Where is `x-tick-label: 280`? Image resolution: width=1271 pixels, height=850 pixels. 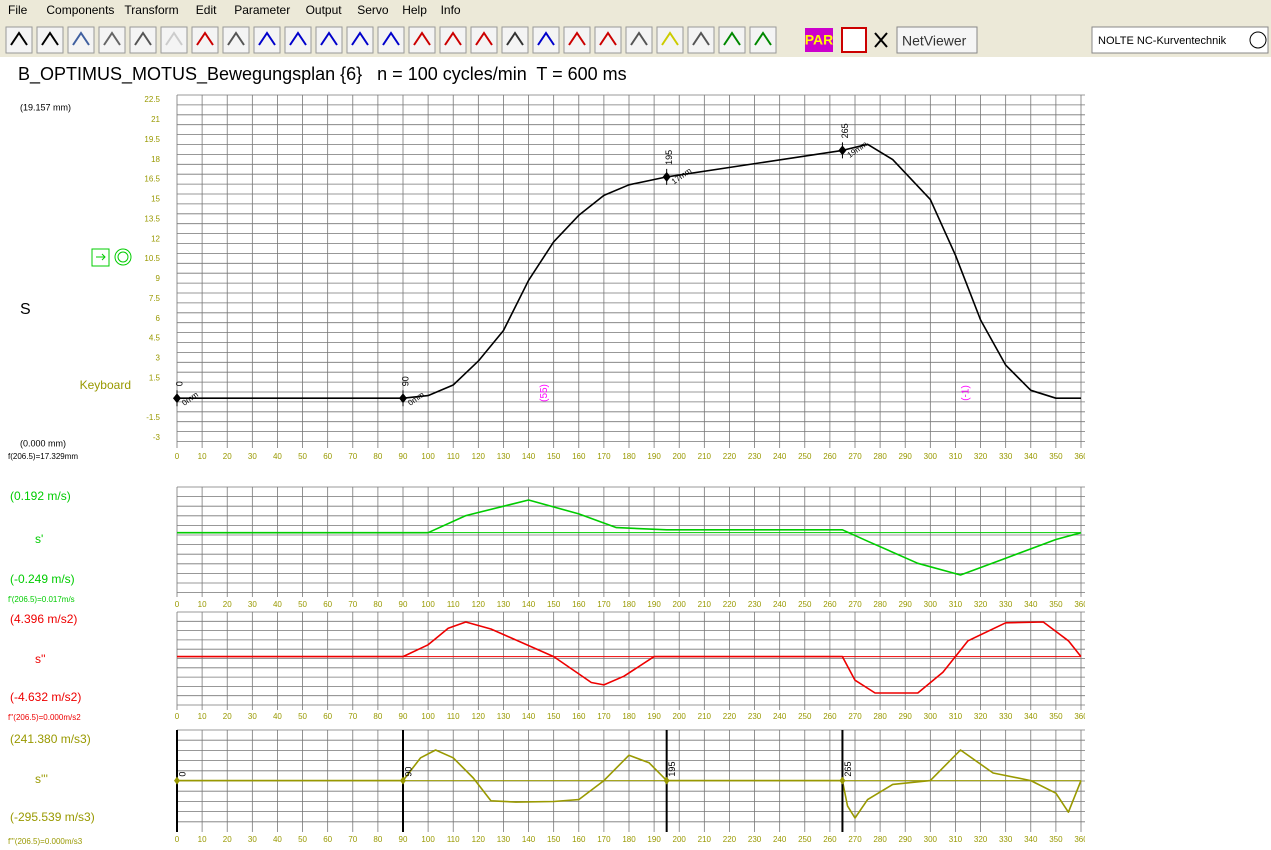
x-tick-label: 280 is located at coordinates (880, 716).